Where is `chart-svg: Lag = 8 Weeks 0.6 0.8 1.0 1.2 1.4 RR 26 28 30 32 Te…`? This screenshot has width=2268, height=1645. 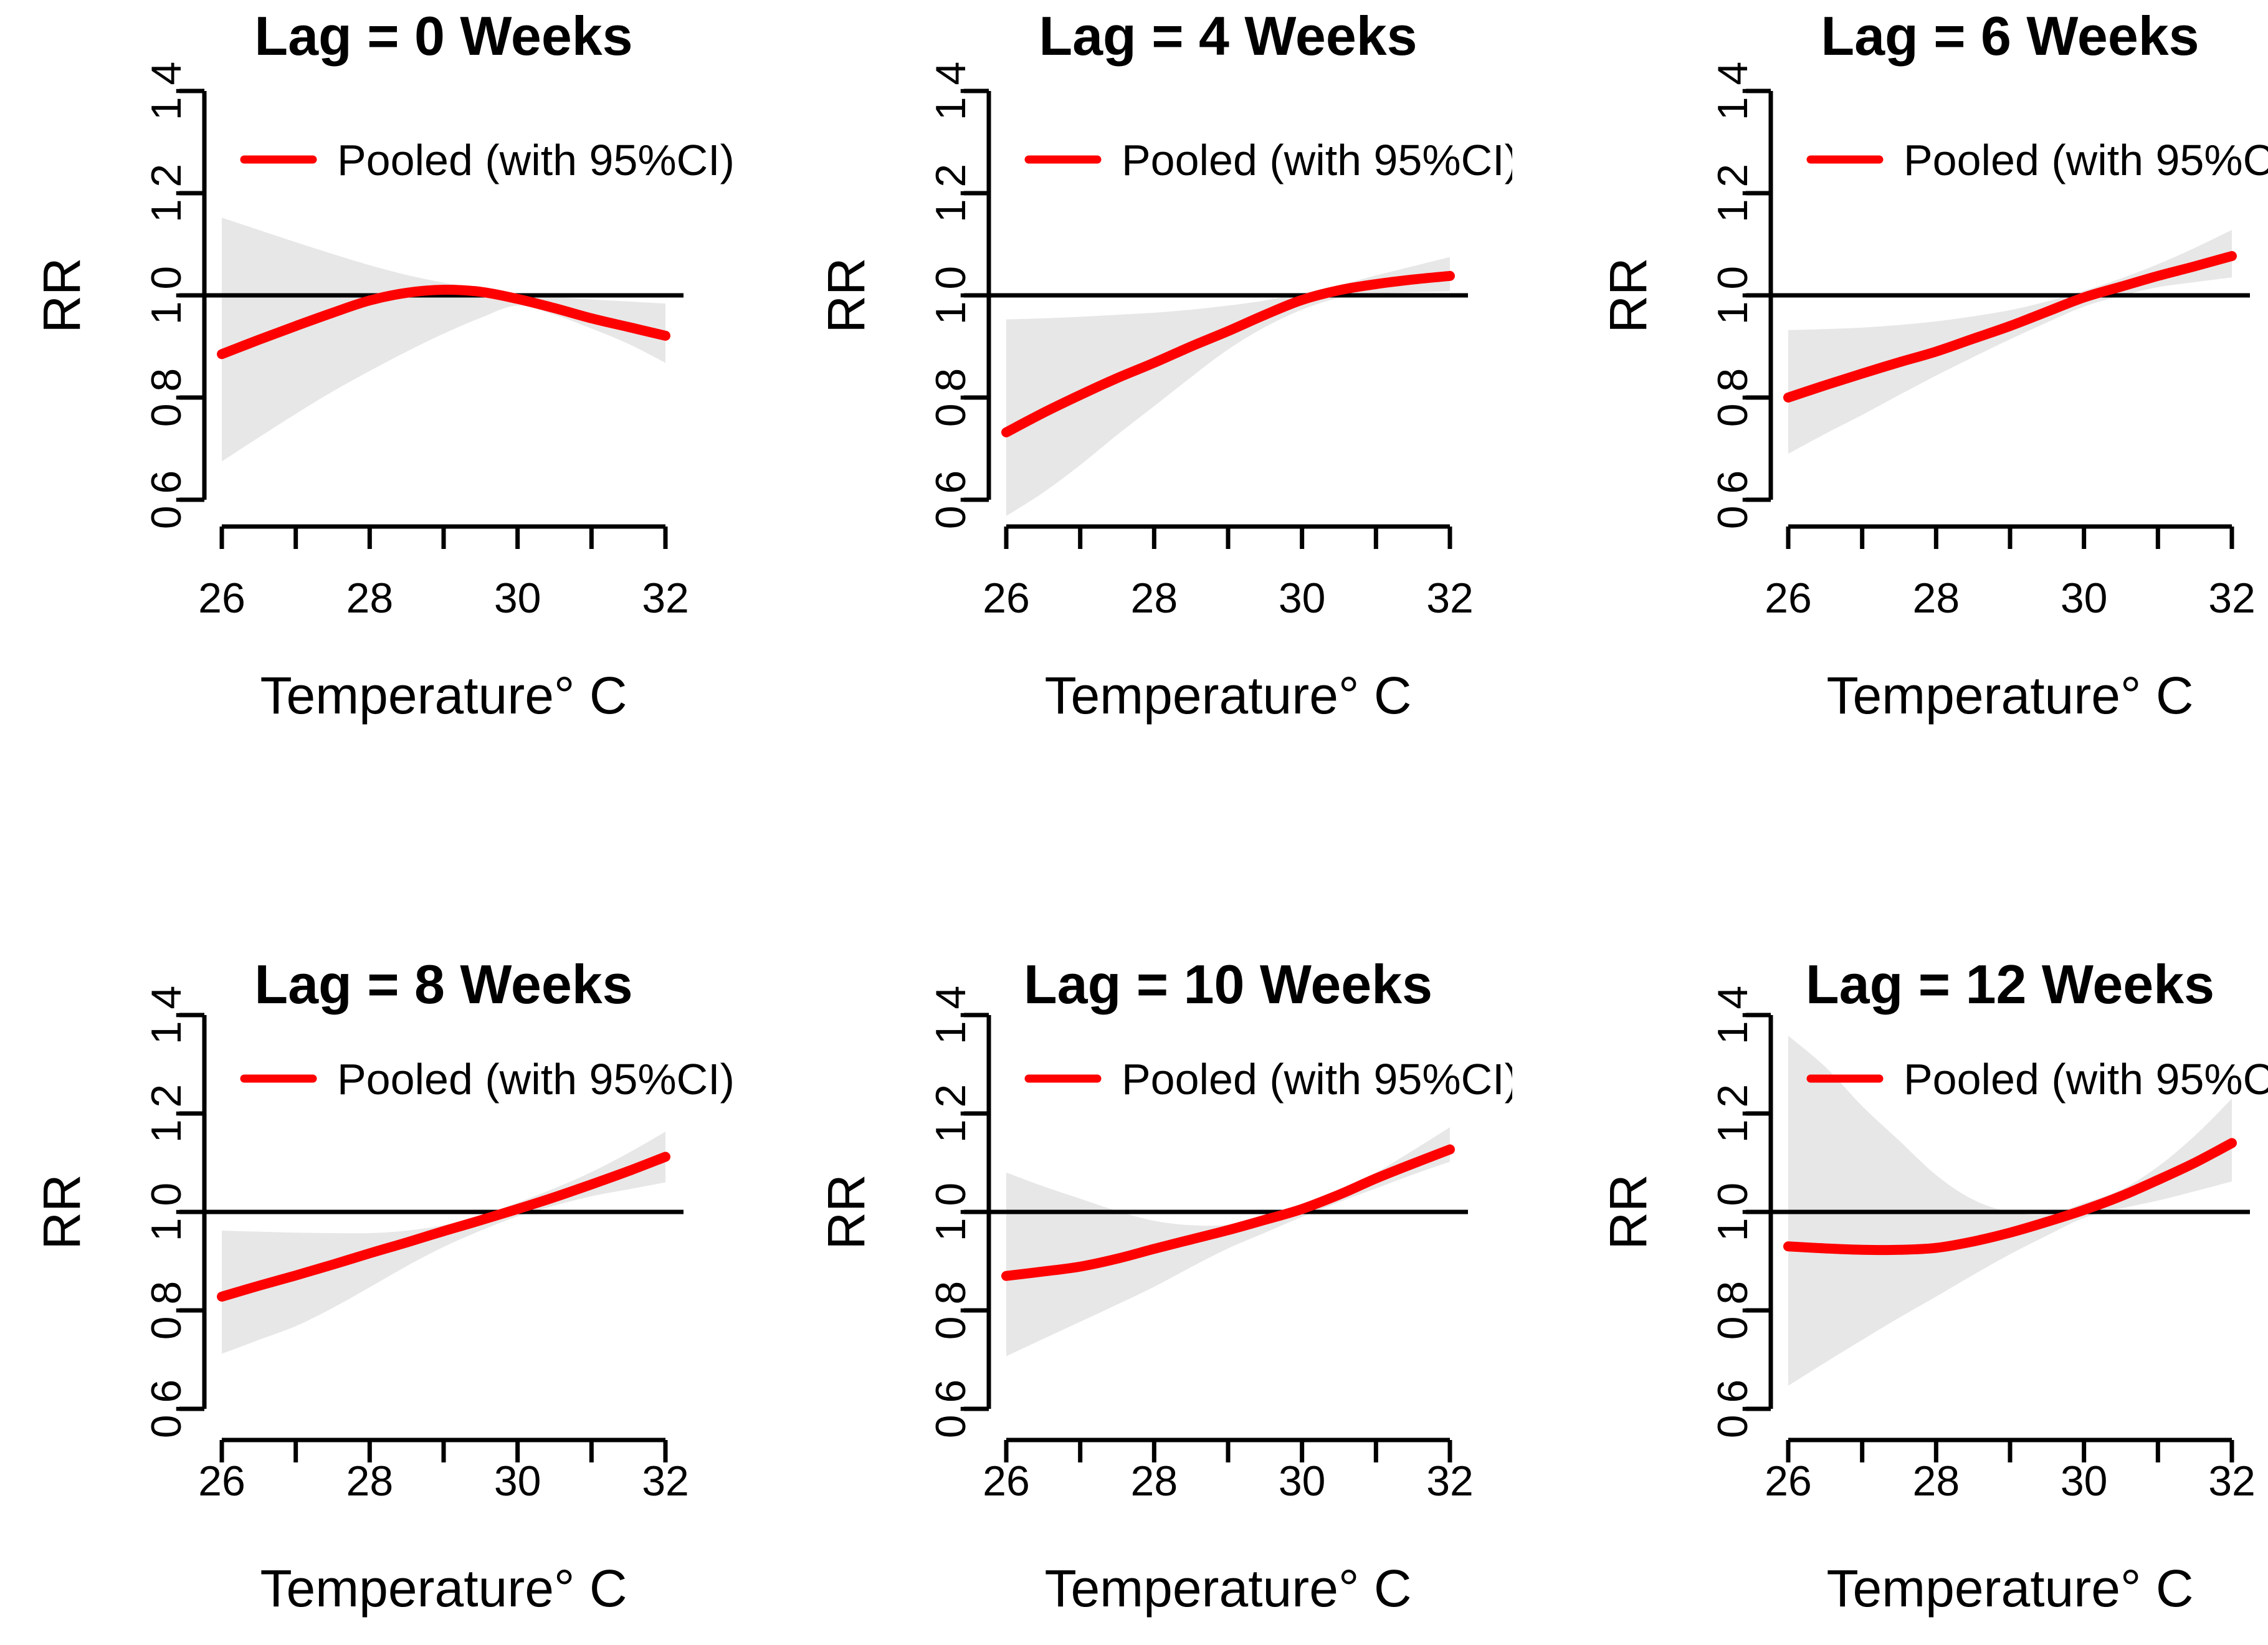
chart-svg: Lag = 8 Weeks 0.6 0.8 1.0 1.2 1.4 RR 26 28 30 32 Te… is located at coordinates (384, 1285).